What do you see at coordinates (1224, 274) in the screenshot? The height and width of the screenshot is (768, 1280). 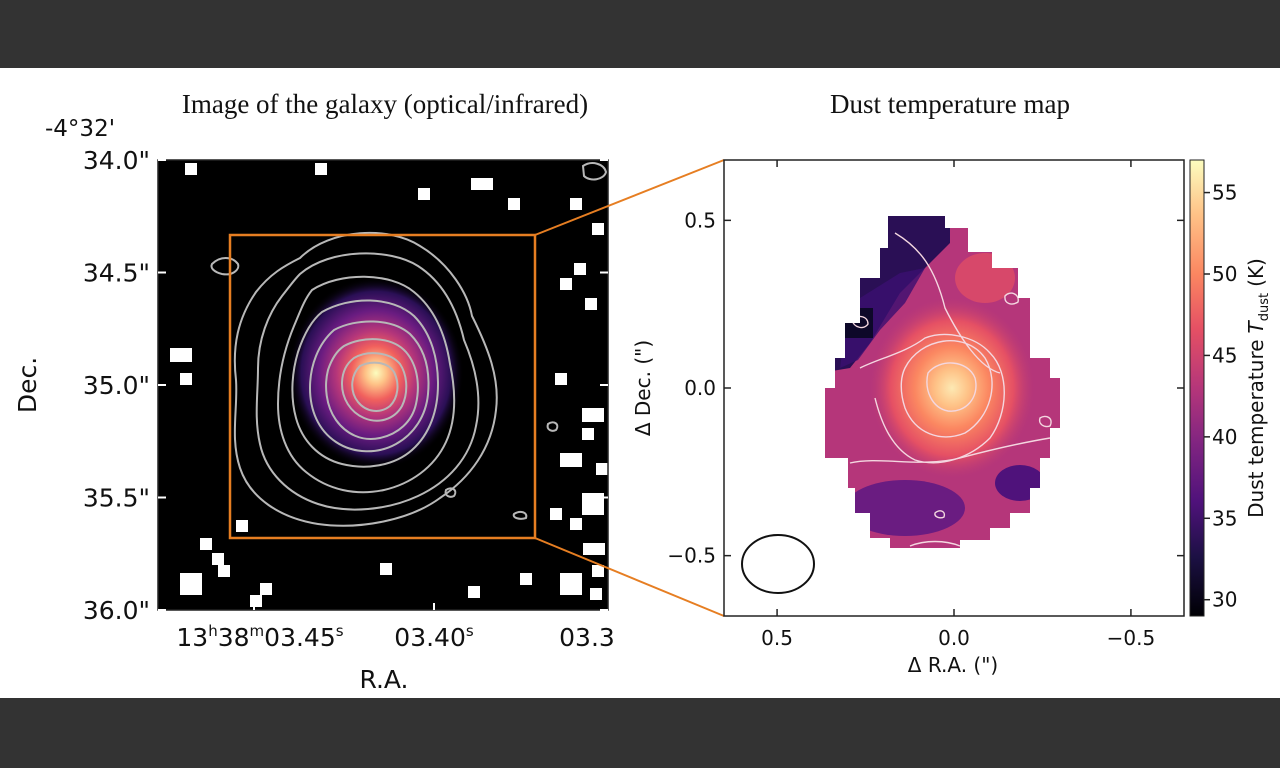 I see `colorbar-tick-label: 50` at bounding box center [1224, 274].